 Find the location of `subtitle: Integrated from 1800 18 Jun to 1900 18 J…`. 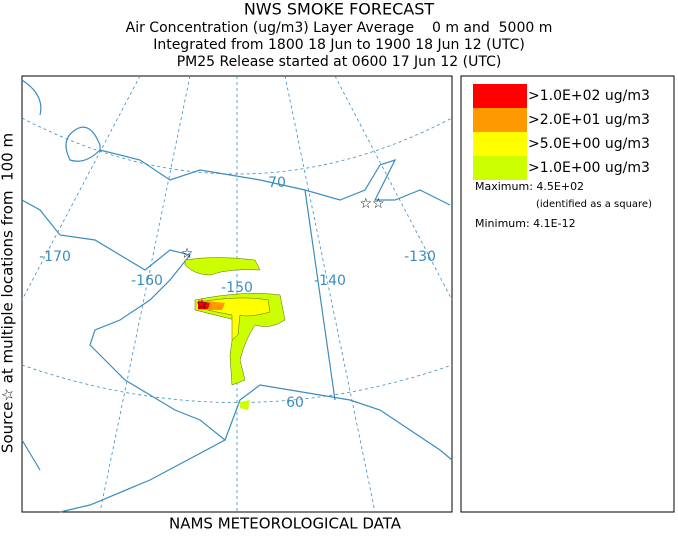

subtitle: Integrated from 1800 18 Jun to 1900 18 J… is located at coordinates (339, 45).